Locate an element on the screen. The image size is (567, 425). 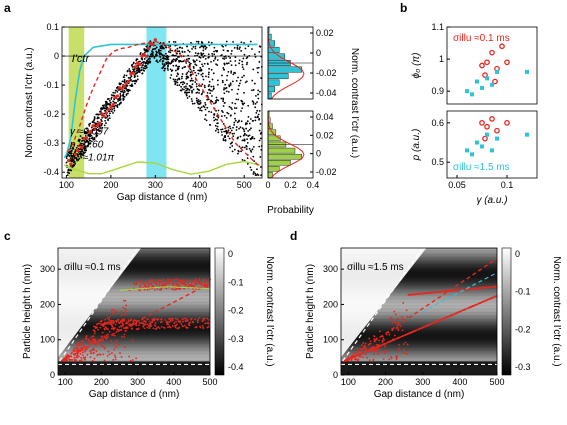
y-tick-label: -0.1 is located at coordinates (51, 85).